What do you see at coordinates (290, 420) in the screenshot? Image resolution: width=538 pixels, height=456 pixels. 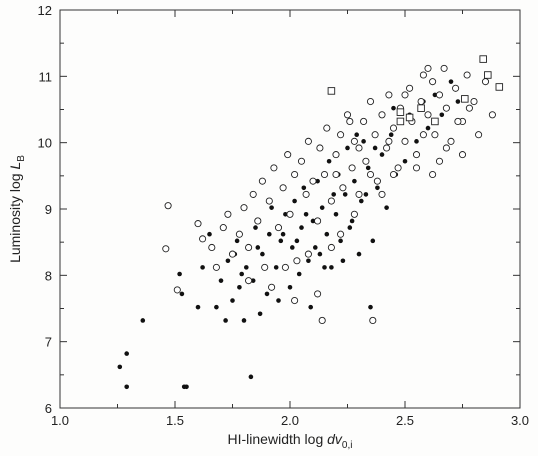 I see `x-tick-label: 2.0` at bounding box center [290, 420].